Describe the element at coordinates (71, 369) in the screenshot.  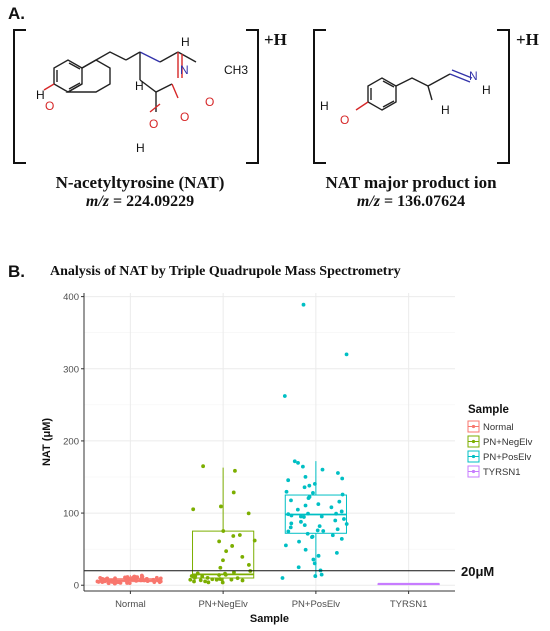
I see `y-tick-label: 300` at that location.